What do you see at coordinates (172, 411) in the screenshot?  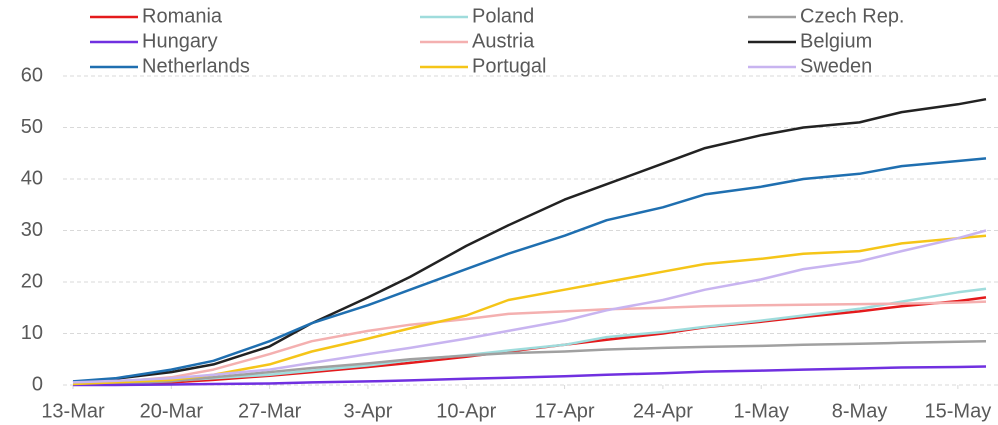 I see `x-tick-label: 20-Mar` at bounding box center [172, 411].